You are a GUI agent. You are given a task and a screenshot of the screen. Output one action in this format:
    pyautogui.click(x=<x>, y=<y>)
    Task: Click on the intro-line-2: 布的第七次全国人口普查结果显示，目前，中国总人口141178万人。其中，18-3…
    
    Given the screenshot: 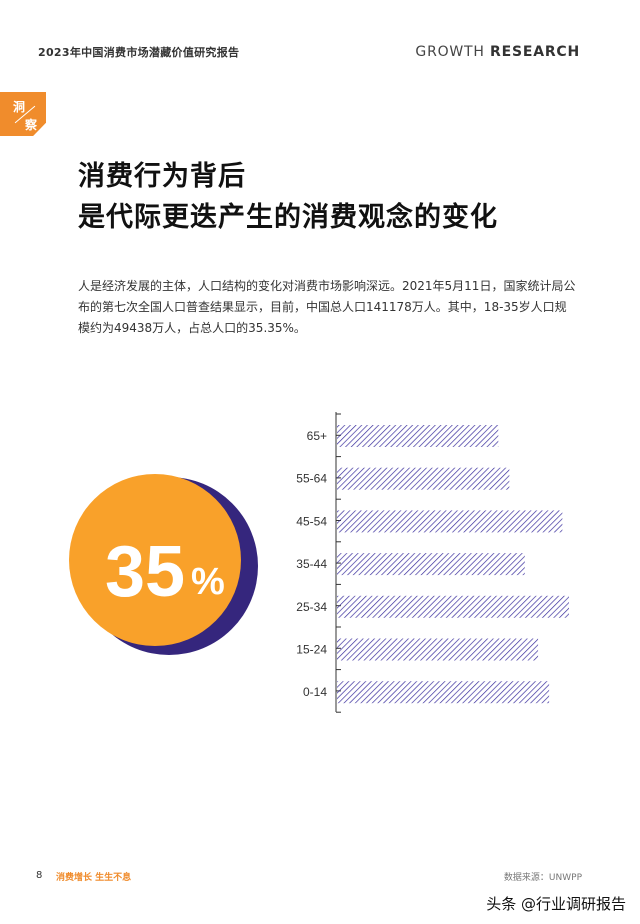 What is the action you would take?
    pyautogui.click(x=322, y=307)
    